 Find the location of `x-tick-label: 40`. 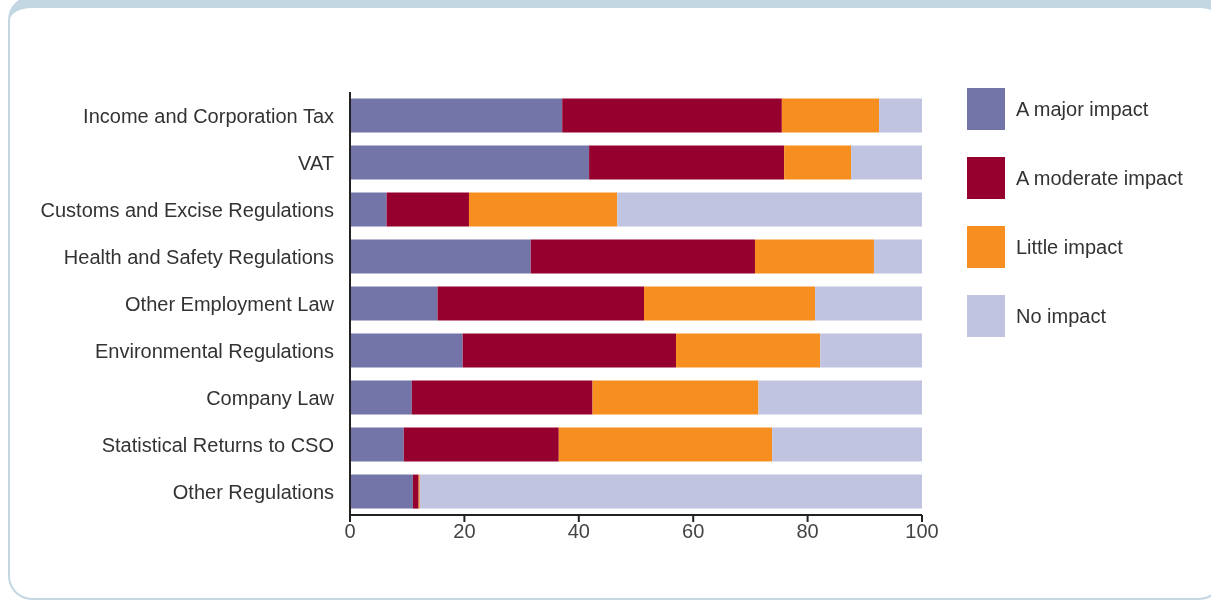

x-tick-label: 40 is located at coordinates (578, 531).